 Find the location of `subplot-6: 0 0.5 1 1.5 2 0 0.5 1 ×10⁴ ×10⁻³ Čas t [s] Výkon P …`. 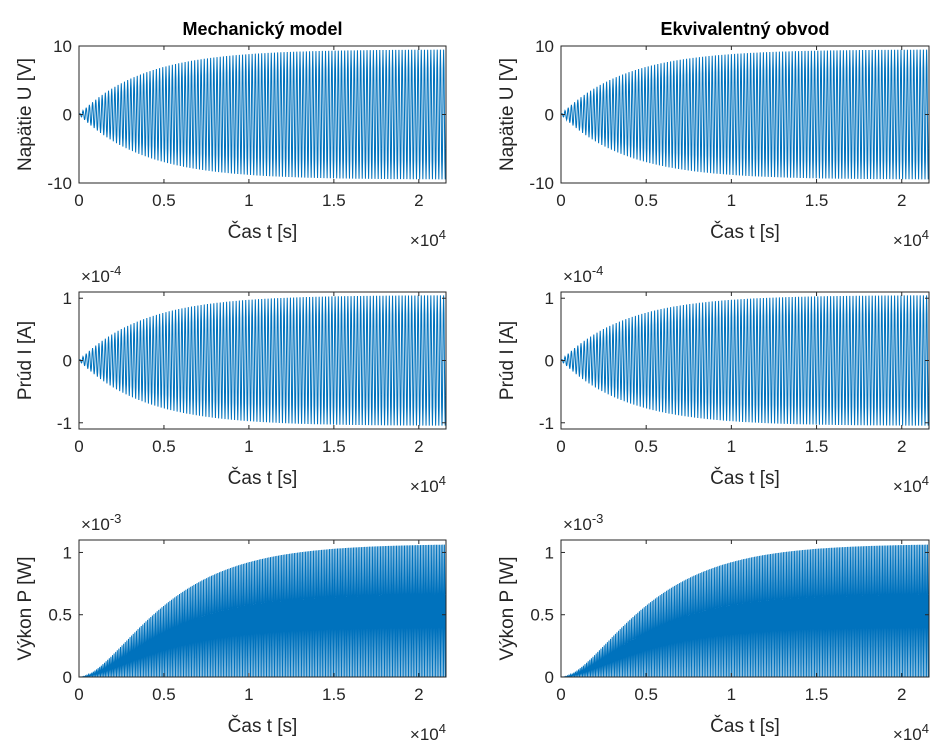

subplot-6: 0 0.5 1 1.5 2 0 0.5 1 ×10⁴ ×10⁻³ Čas t [s] Výkon P … is located at coordinates (713, 627).